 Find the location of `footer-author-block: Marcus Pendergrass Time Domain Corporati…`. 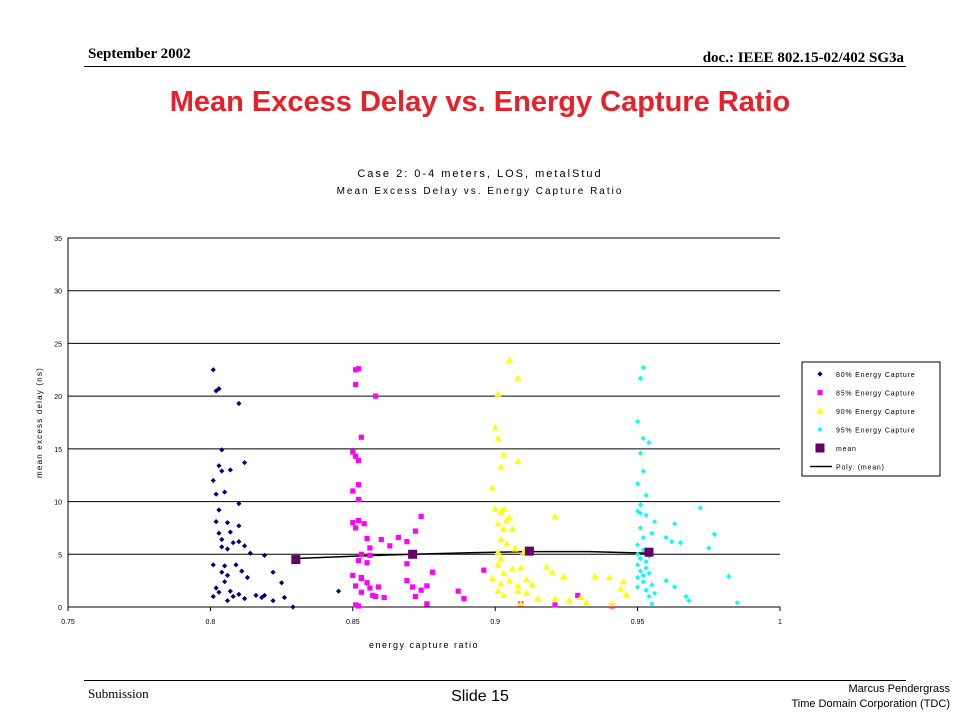

footer-author-block: Marcus Pendergrass Time Domain Corporati… is located at coordinates (870, 697).